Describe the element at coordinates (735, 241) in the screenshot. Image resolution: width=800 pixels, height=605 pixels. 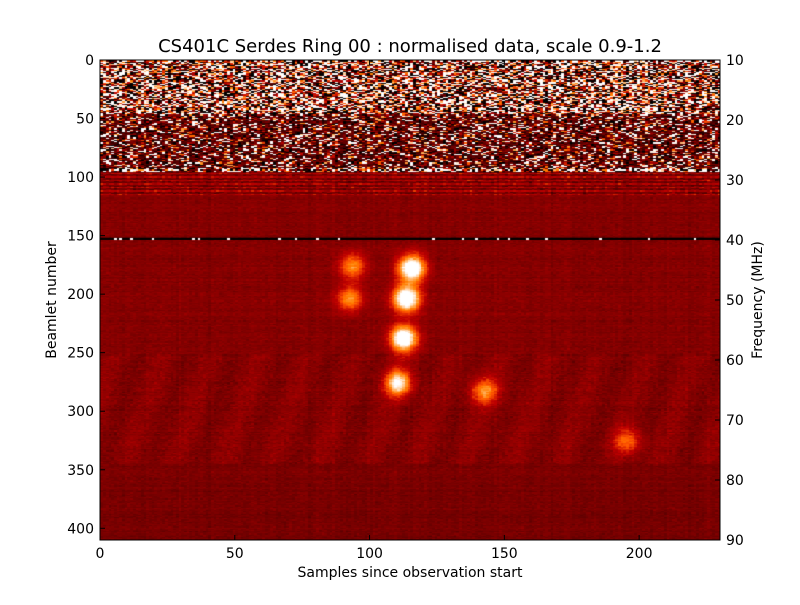
I see `y2-tick-label: 40` at that location.